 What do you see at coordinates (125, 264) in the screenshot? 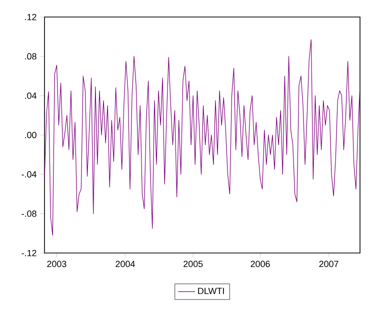
I see `x-tick-label: 2004` at bounding box center [125, 264].